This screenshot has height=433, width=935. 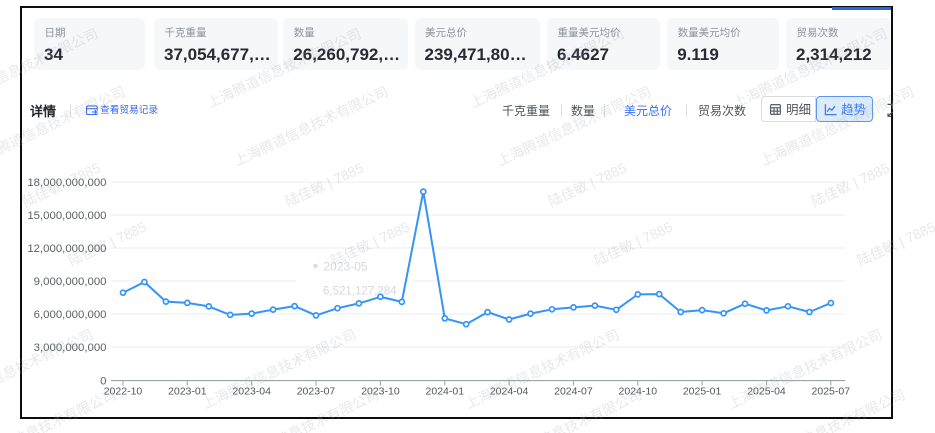 What do you see at coordinates (70, 315) in the screenshot?
I see `svg-text: 6,000,000,000` at bounding box center [70, 315].